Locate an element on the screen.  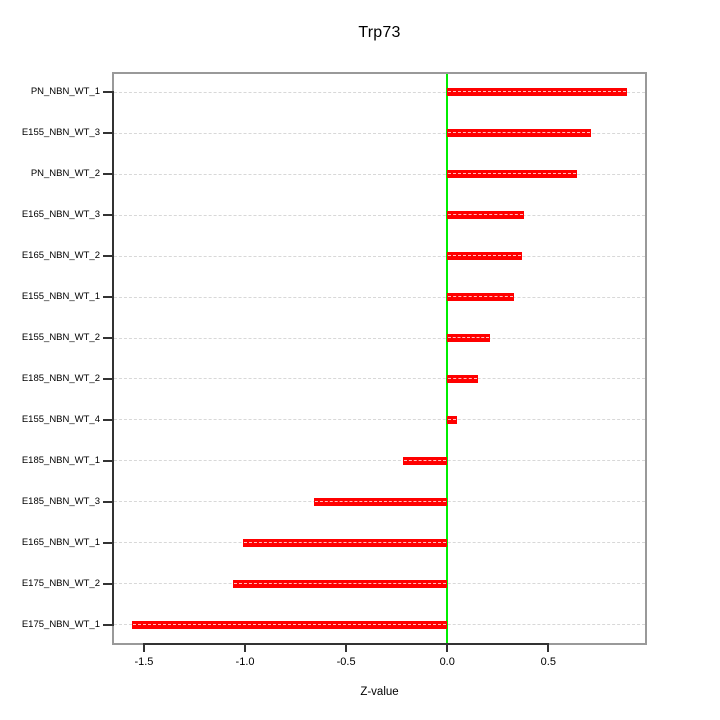
x-axis-line is located at coordinates (346, 644).